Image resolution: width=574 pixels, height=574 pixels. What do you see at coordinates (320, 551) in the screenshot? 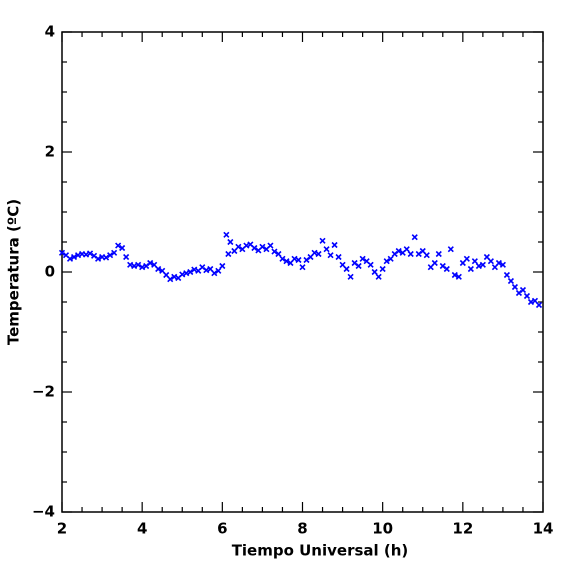
I see `x-axis-label: Tiempo Universal (h)` at bounding box center [320, 551].